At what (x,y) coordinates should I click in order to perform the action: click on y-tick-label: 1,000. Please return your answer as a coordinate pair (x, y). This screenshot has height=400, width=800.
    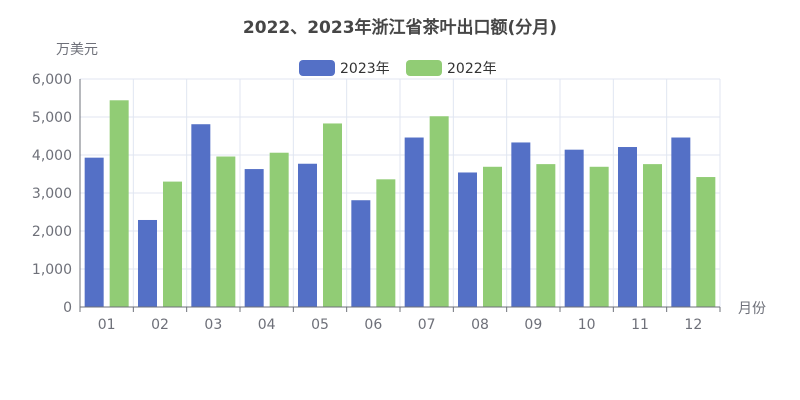
    Looking at the image, I should click on (52, 270).